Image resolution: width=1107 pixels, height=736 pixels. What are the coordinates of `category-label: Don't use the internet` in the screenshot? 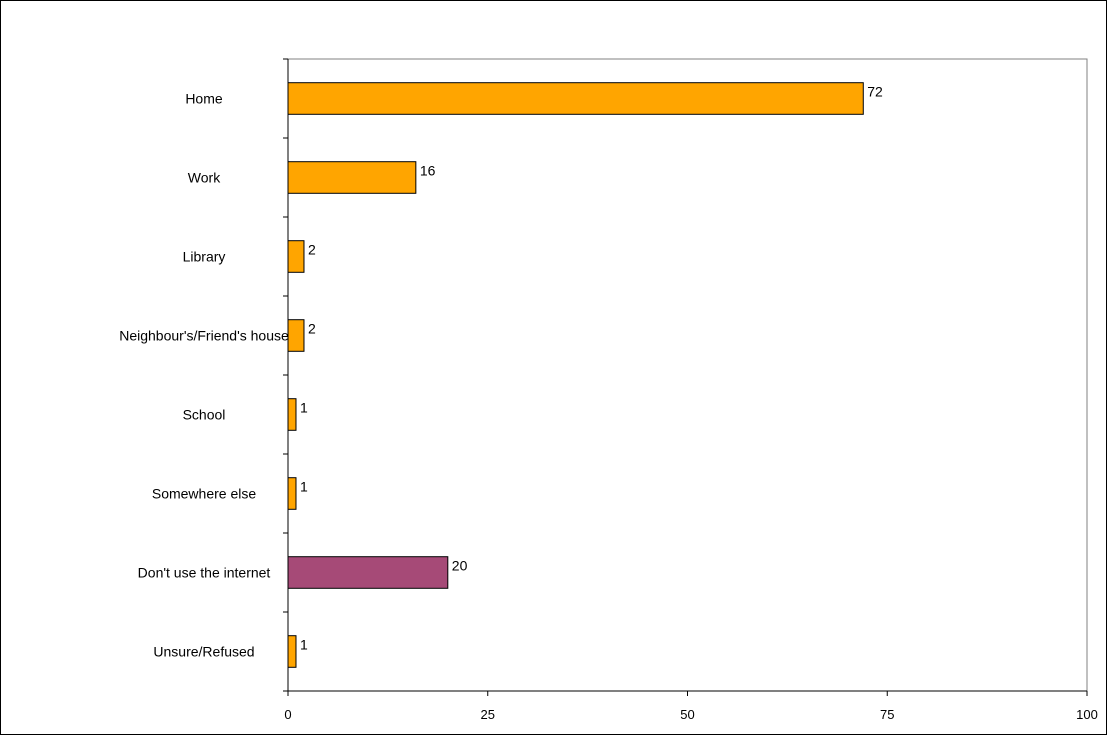 It's located at (204, 573).